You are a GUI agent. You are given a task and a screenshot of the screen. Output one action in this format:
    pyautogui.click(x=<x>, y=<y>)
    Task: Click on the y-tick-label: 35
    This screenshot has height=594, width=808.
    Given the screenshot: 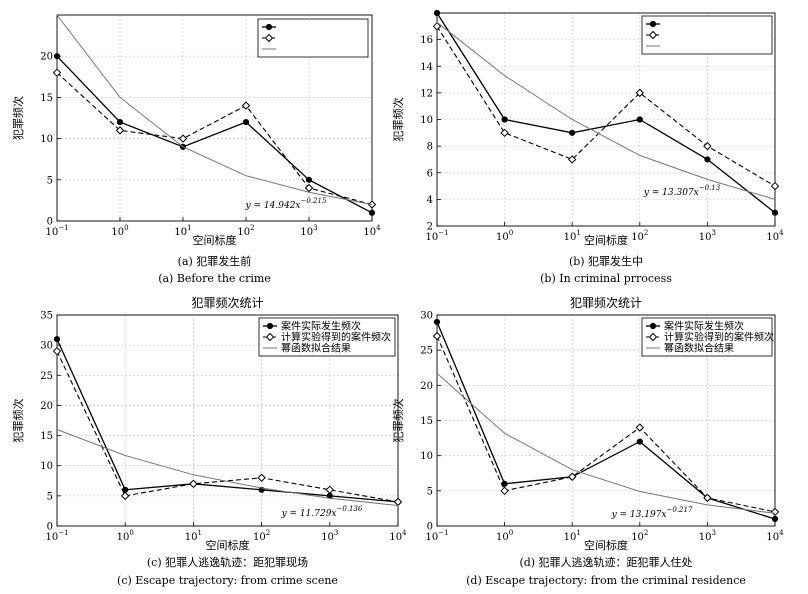 What is the action you would take?
    pyautogui.click(x=46, y=316)
    